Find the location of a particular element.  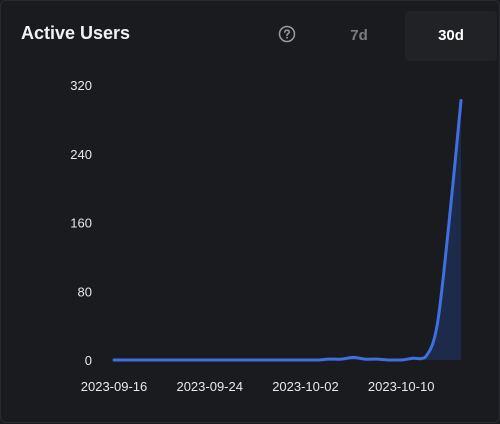

x-tick-label: 2023-10-10 is located at coordinates (401, 386).